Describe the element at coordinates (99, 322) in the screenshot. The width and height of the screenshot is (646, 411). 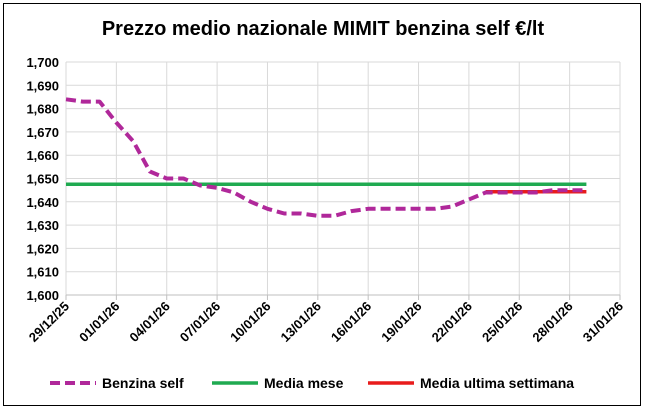
I see `x-tick-label: 01/01/26` at that location.